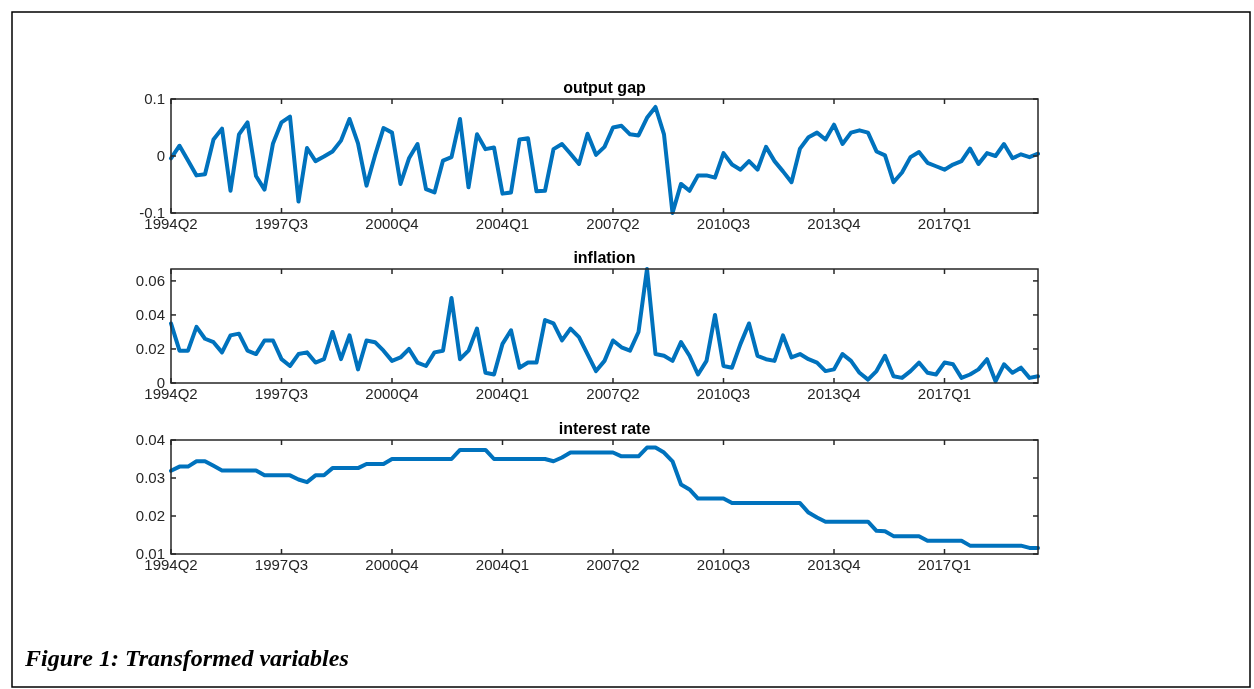  I want to click on y-tick-label: 0.03, so click(150, 478).